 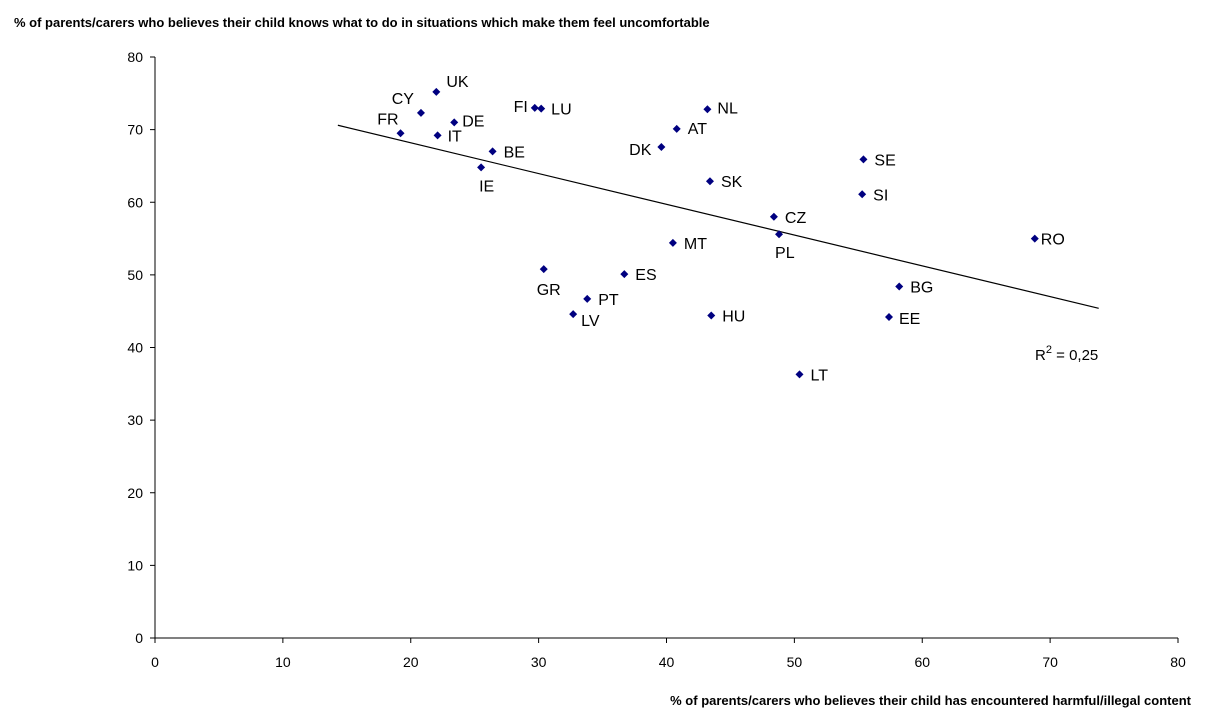 I want to click on data-point-pt, so click(x=587, y=298).